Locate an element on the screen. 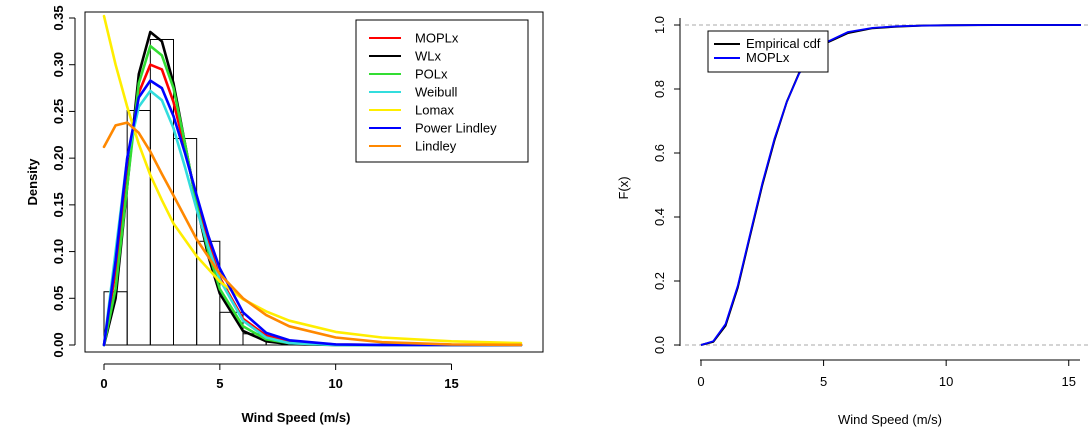 Image resolution: width=1091 pixels, height=431 pixels. density-y-tick-label: 0.35 is located at coordinates (58, 17).